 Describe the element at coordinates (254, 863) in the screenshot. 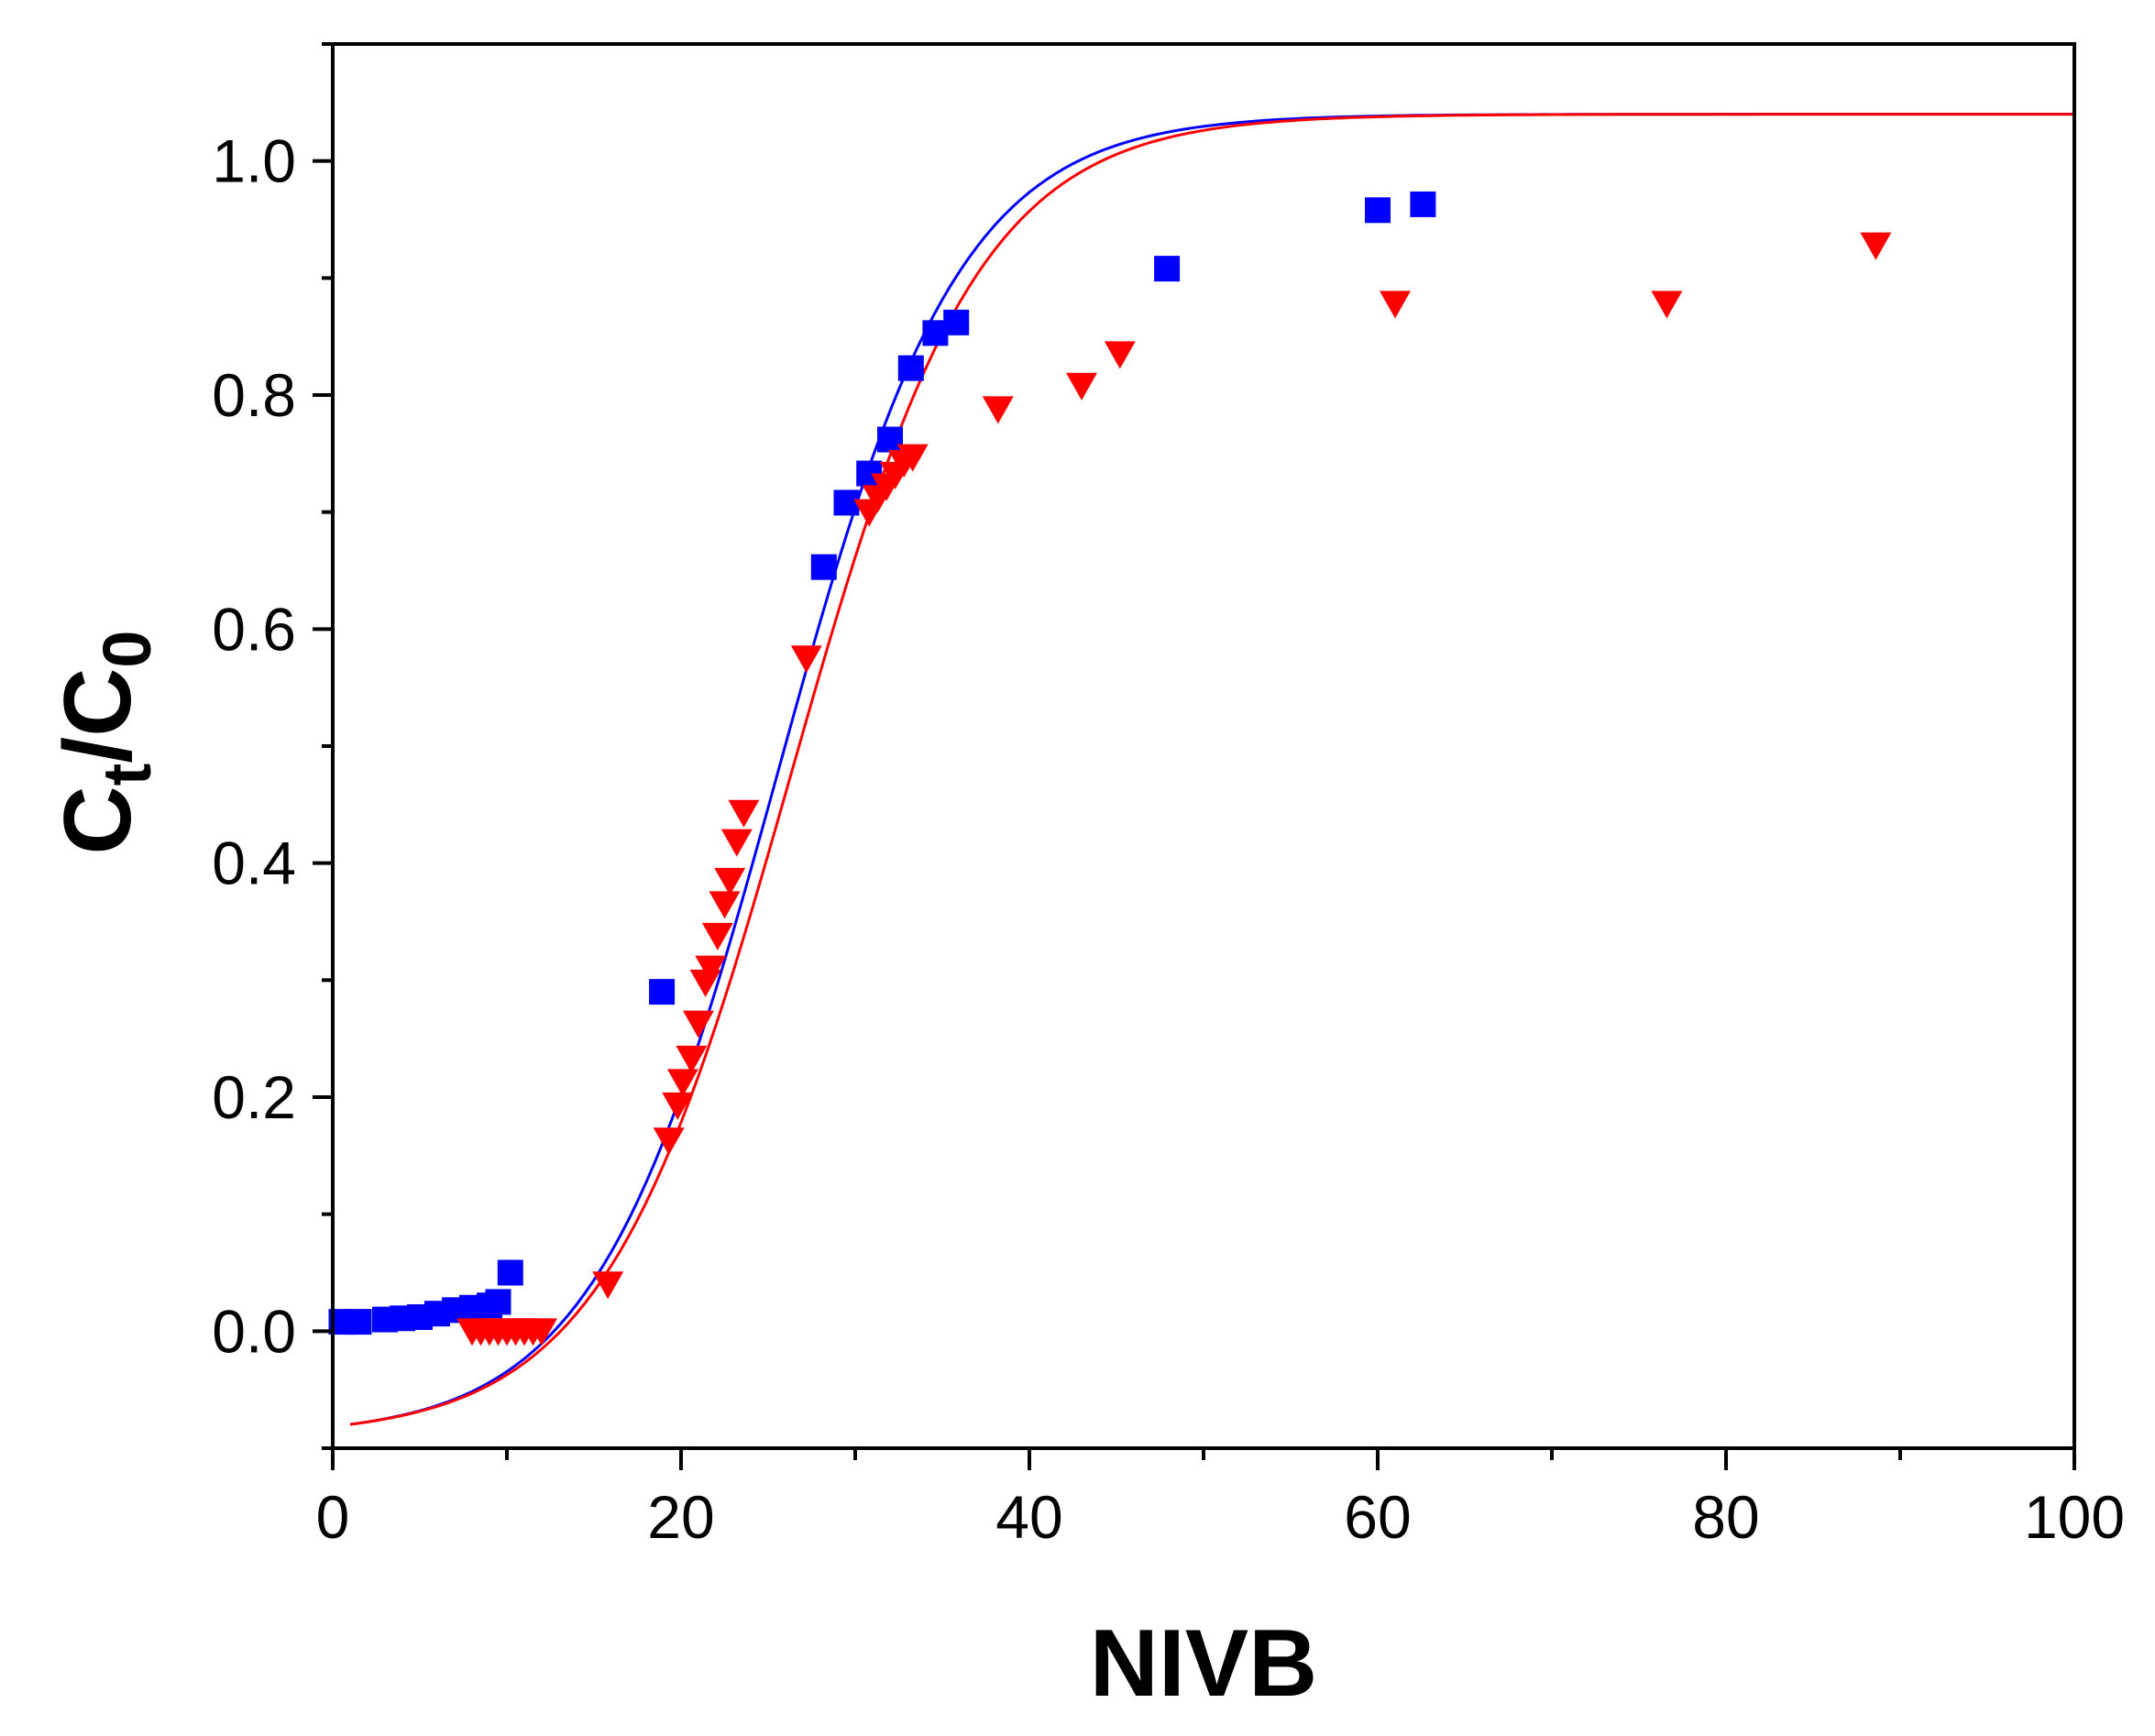

I see `y-tick-label: 0.4` at that location.